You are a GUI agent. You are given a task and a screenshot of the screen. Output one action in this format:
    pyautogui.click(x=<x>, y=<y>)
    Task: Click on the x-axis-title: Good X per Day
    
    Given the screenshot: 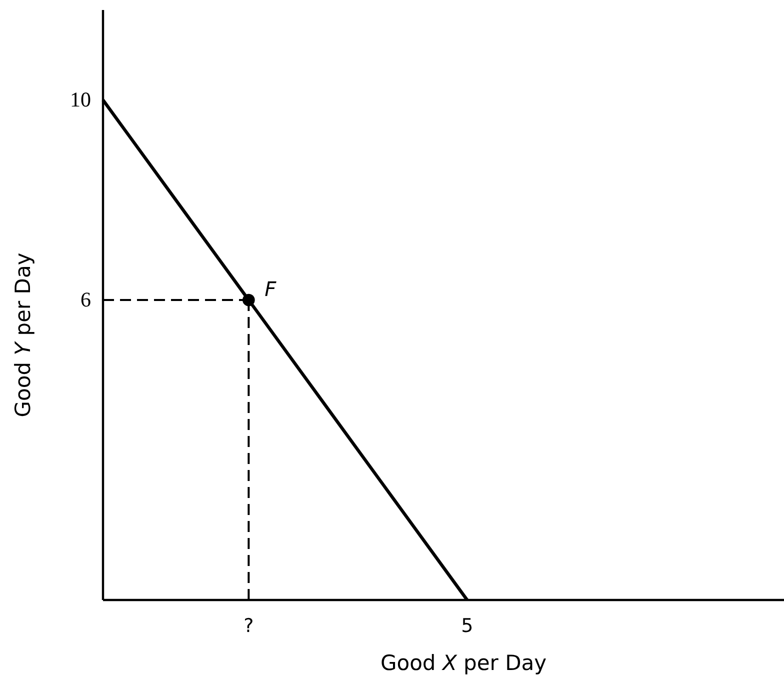 What is the action you would take?
    pyautogui.click(x=463, y=663)
    